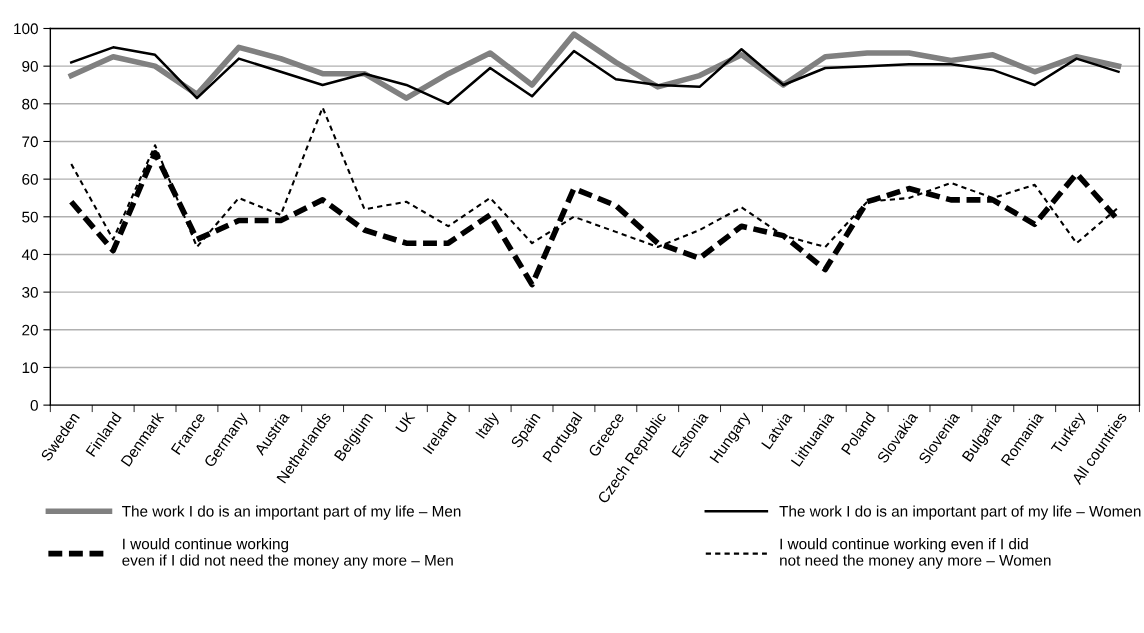 Image resolution: width=1144 pixels, height=633 pixels. I want to click on y-tick-label: 70, so click(30, 142).